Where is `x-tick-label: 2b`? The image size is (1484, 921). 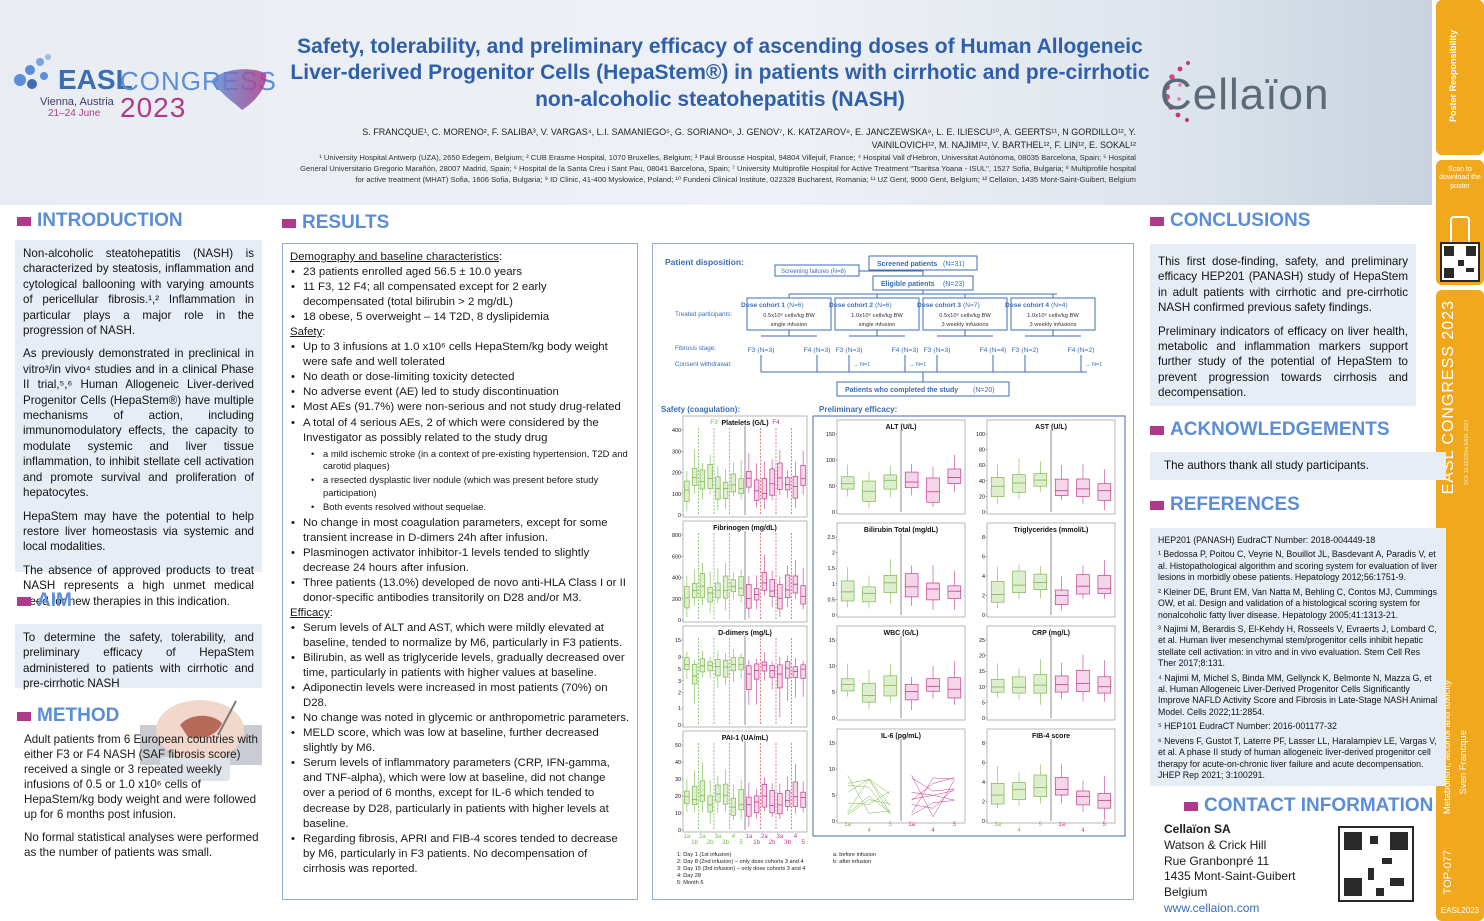 x-tick-label: 2b is located at coordinates (772, 843).